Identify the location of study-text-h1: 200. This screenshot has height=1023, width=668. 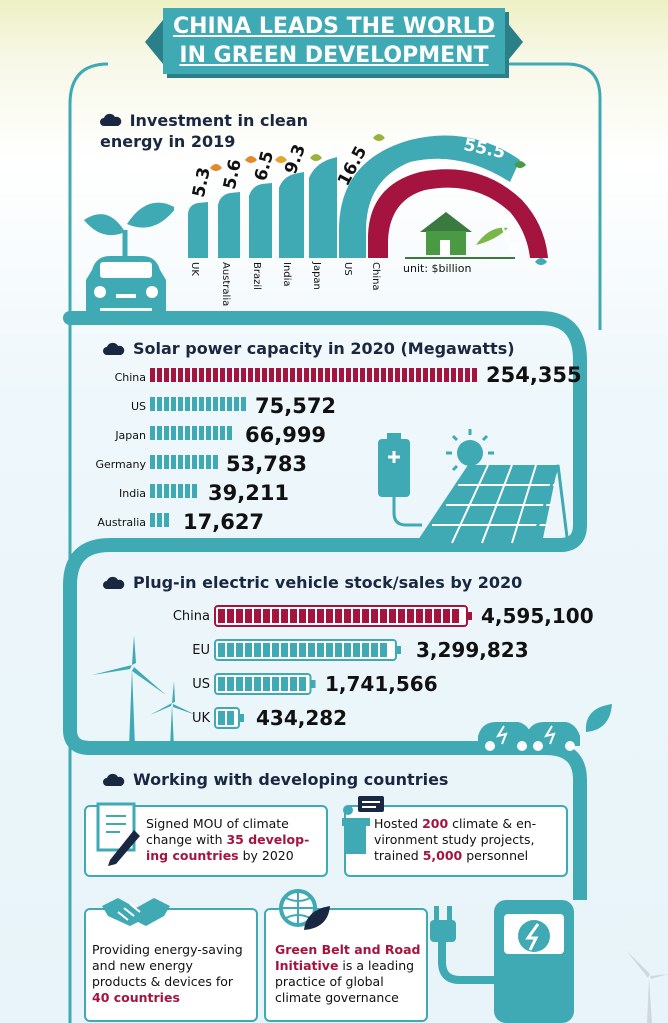
(435, 823).